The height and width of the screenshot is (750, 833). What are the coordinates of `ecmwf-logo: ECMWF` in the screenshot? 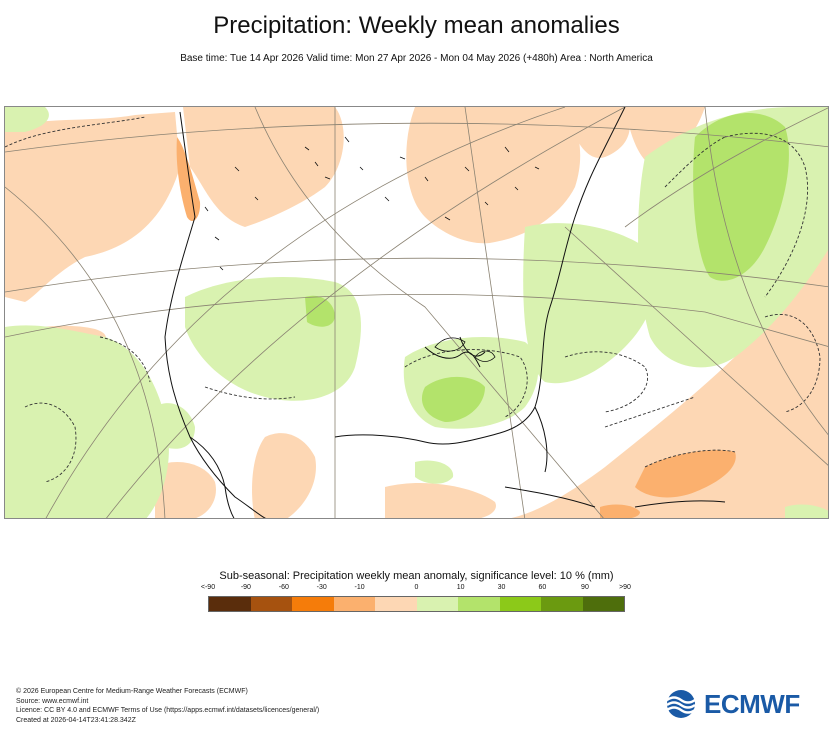 It's located at (742, 704).